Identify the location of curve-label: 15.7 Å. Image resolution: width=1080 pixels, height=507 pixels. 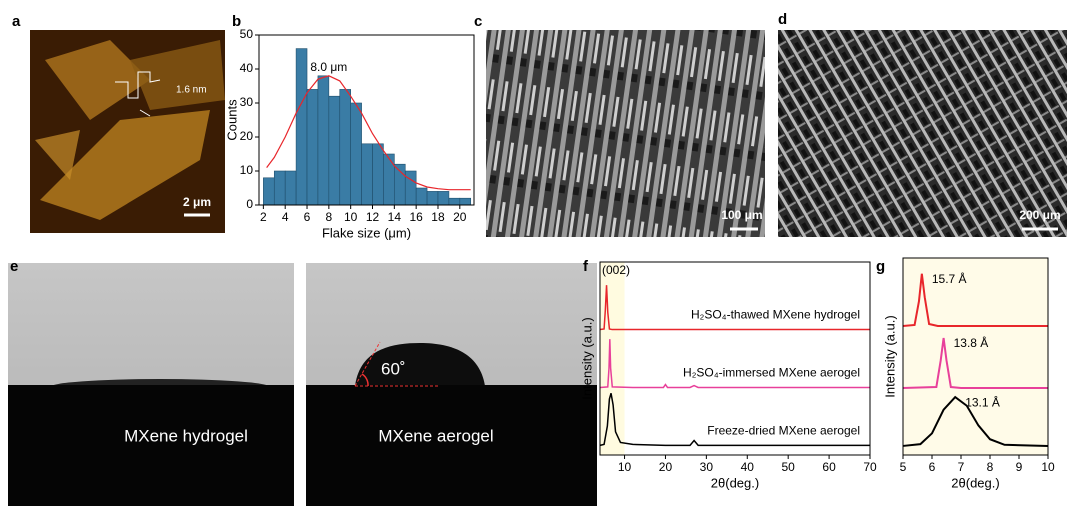
(949, 278).